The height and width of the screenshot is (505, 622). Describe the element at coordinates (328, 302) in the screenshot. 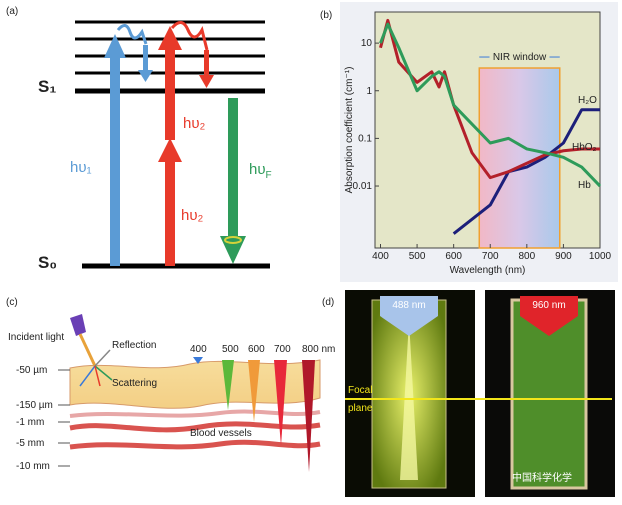

I see `panel-label: (d)` at that location.